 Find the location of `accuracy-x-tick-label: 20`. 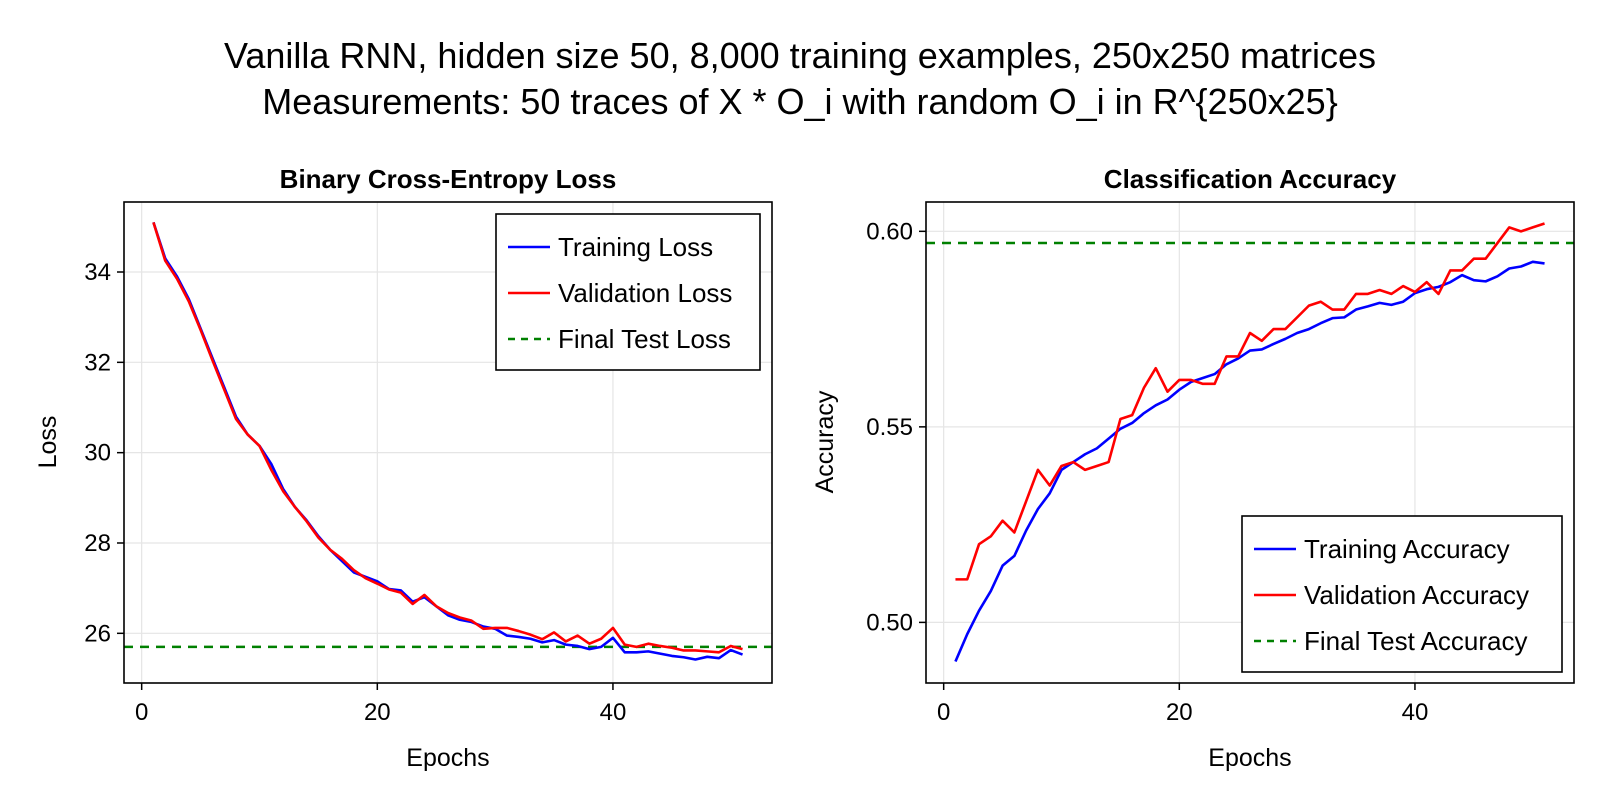

accuracy-x-tick-label: 20 is located at coordinates (1179, 712).